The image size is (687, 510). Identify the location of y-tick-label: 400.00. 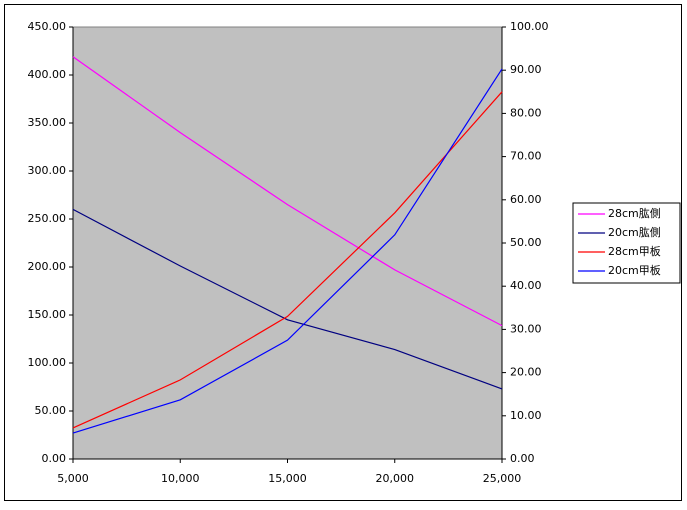
(47, 74).